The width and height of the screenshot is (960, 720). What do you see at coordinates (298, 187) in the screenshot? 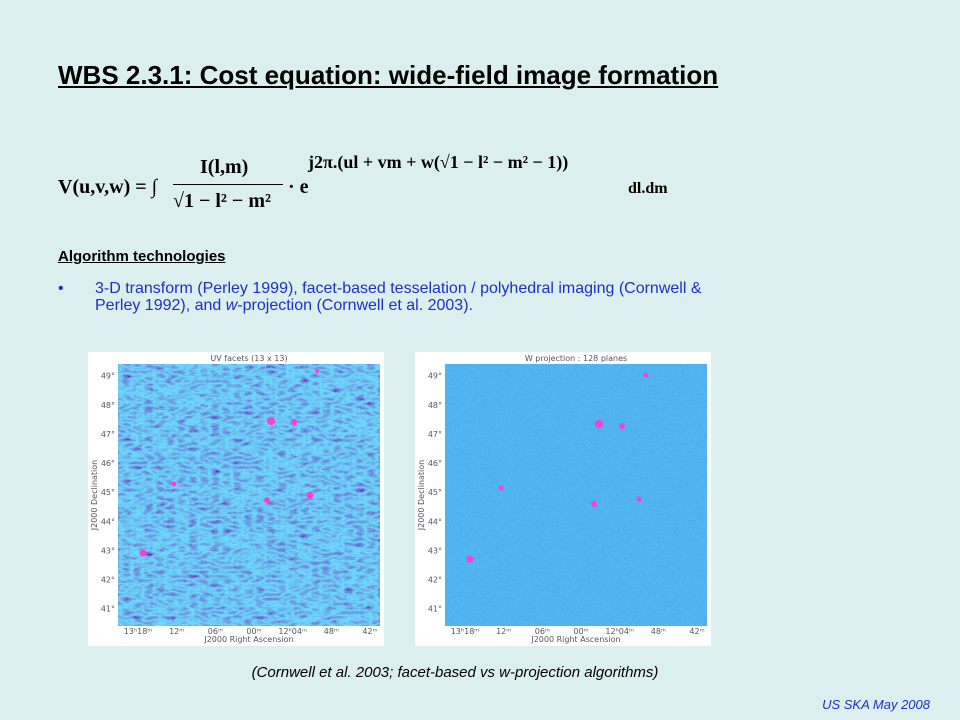
I see `formula-dot: · e` at bounding box center [298, 187].